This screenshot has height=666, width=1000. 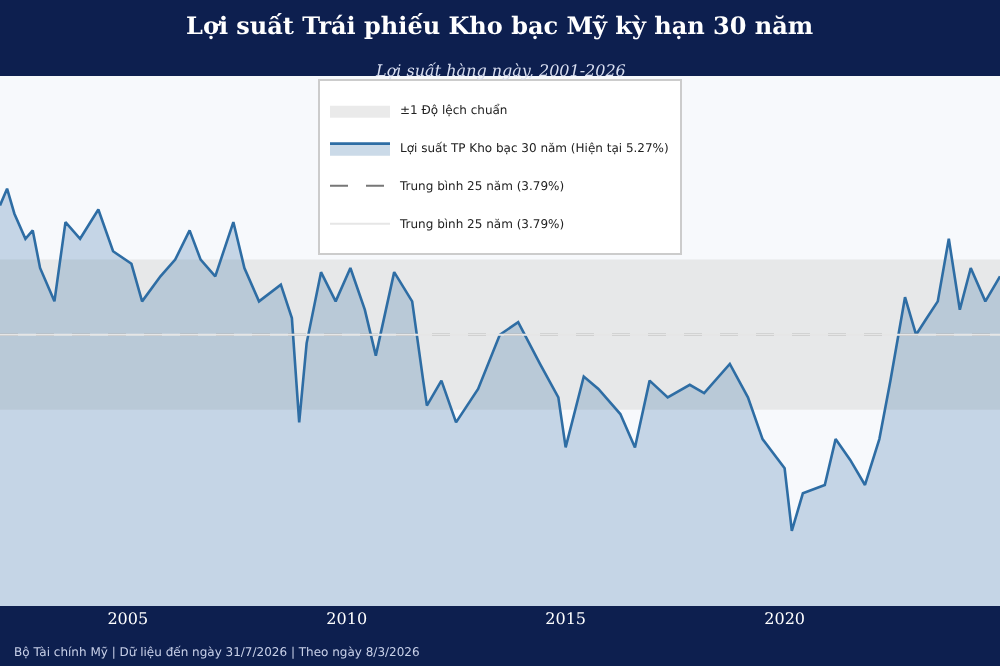 I want to click on x-tick-label: 2020, so click(x=784, y=619).